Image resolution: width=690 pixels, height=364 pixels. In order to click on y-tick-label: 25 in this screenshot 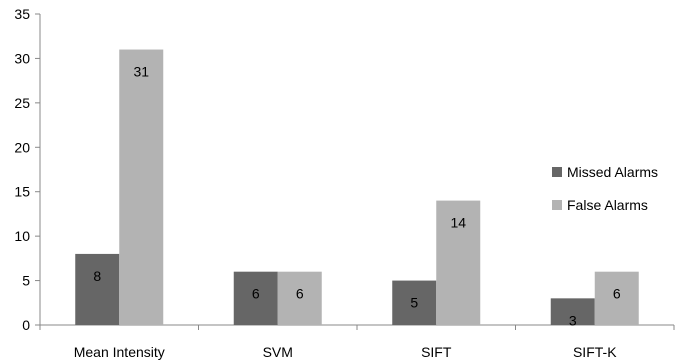, I will do `click(22, 103)`.